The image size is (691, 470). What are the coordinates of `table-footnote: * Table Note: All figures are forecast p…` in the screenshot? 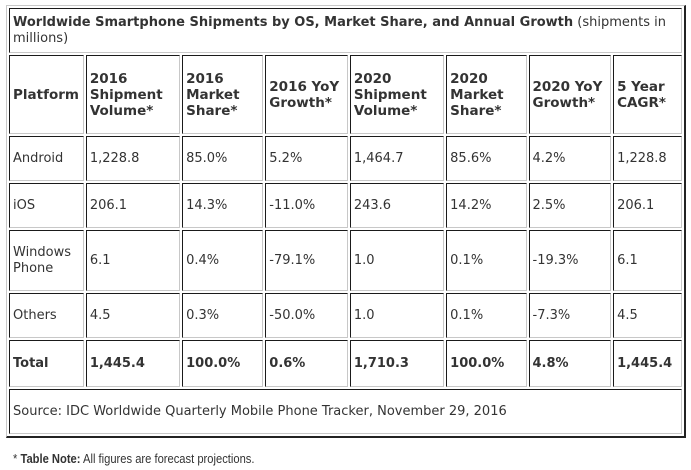 It's located at (134, 458).